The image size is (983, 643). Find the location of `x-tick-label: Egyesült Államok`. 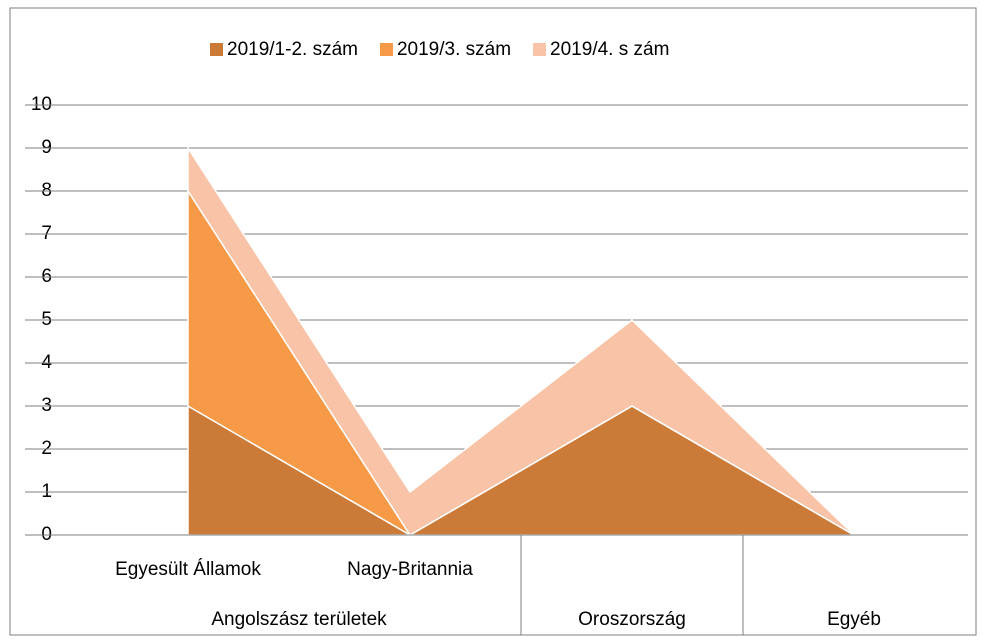

x-tick-label: Egyesült Államok is located at coordinates (188, 569).